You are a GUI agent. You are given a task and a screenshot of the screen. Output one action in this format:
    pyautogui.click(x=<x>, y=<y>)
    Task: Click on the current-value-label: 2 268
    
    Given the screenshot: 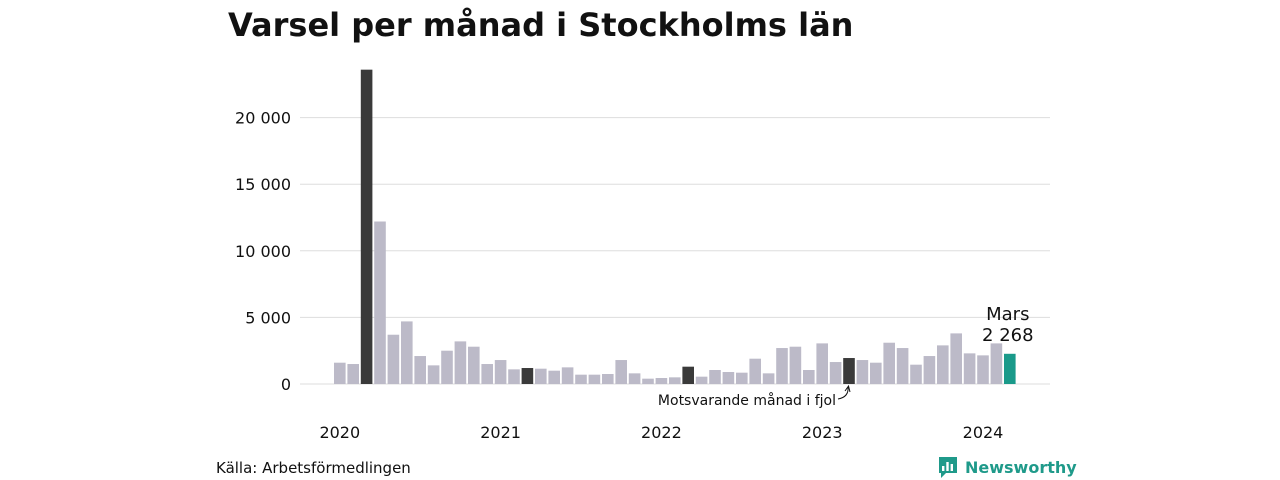 What is the action you would take?
    pyautogui.click(x=1008, y=335)
    